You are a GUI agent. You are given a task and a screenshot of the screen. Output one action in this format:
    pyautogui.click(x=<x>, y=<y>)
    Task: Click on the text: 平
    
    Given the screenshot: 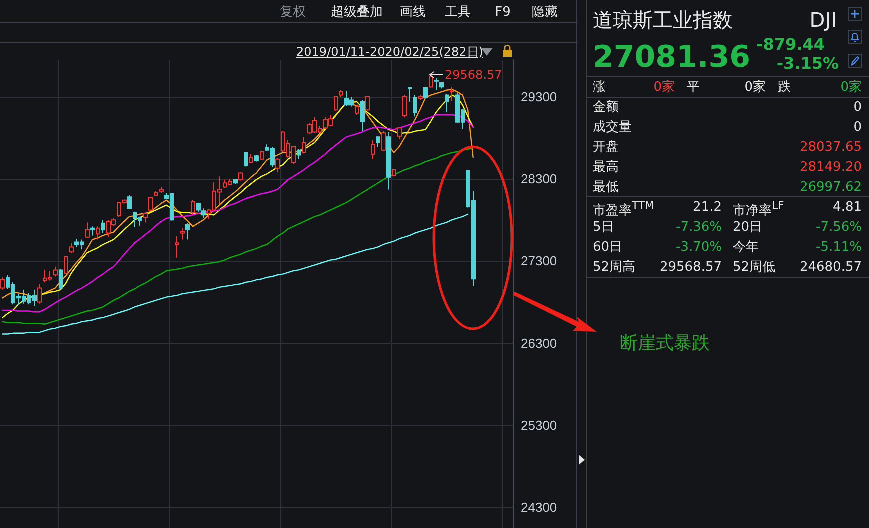 What is the action you would take?
    pyautogui.click(x=693, y=87)
    